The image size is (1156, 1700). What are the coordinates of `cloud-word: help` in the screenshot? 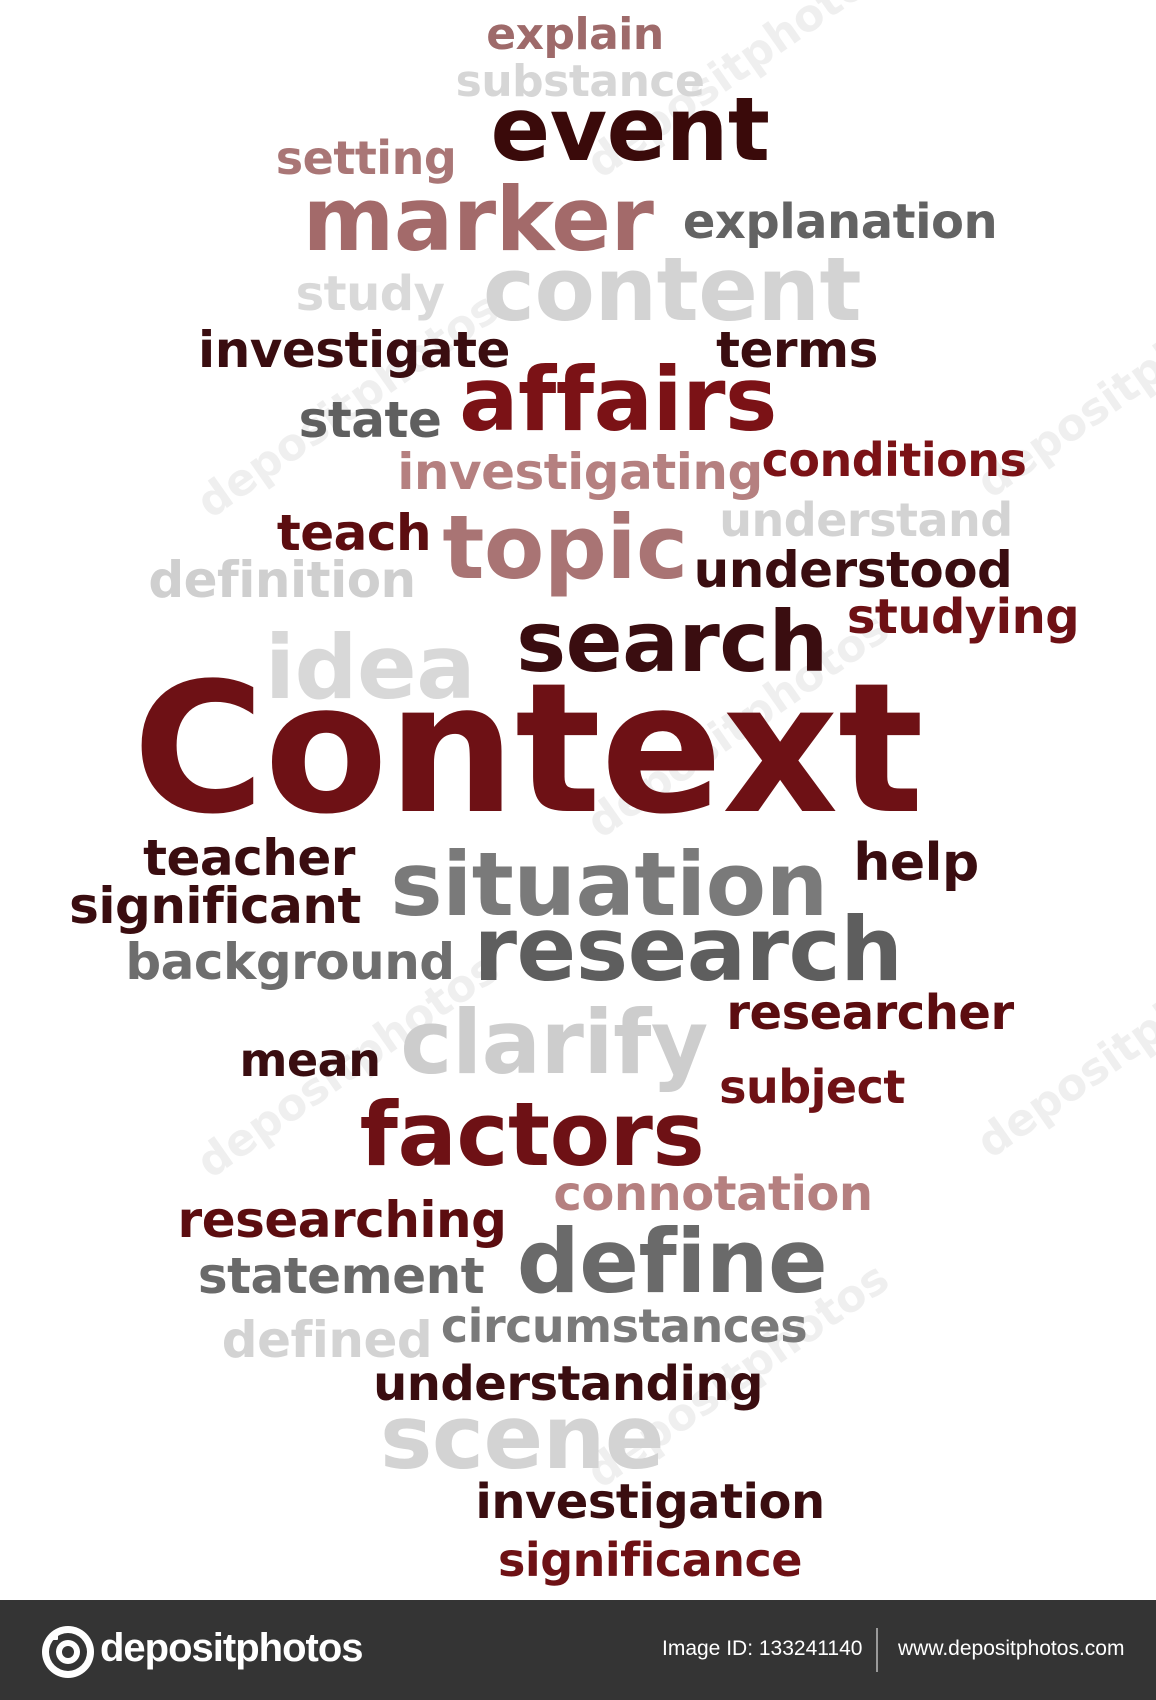 It's located at (916, 863).